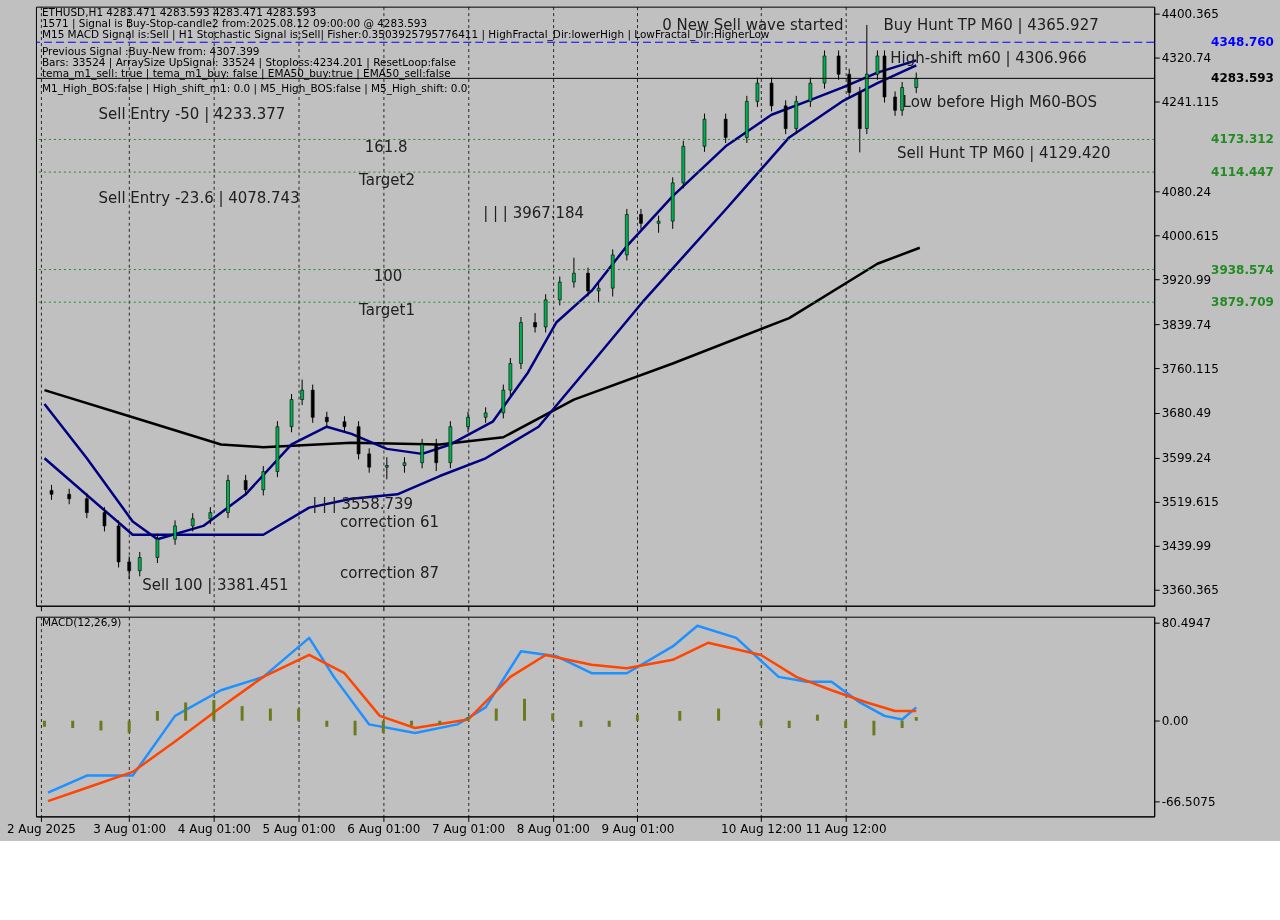  Describe the element at coordinates (1242, 172) in the screenshot. I see `ref-line-label: 4114.447` at that location.